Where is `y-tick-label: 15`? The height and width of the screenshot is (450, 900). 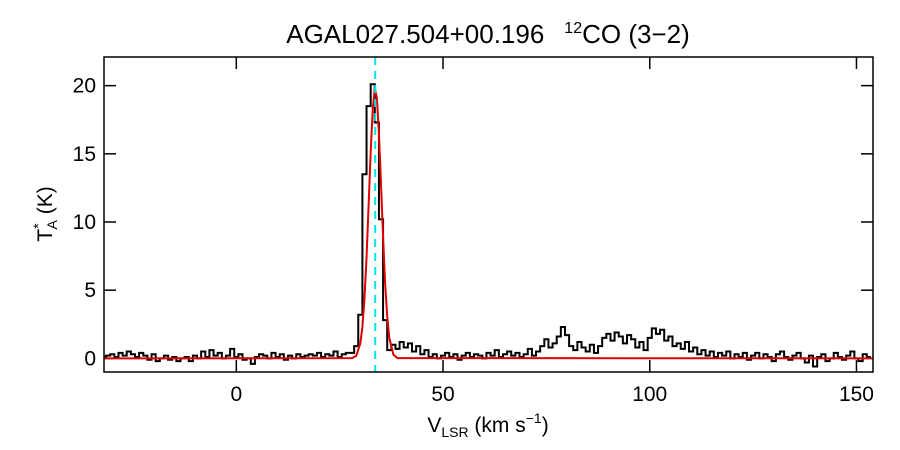
y-tick-label: 15 is located at coordinates (84, 154).